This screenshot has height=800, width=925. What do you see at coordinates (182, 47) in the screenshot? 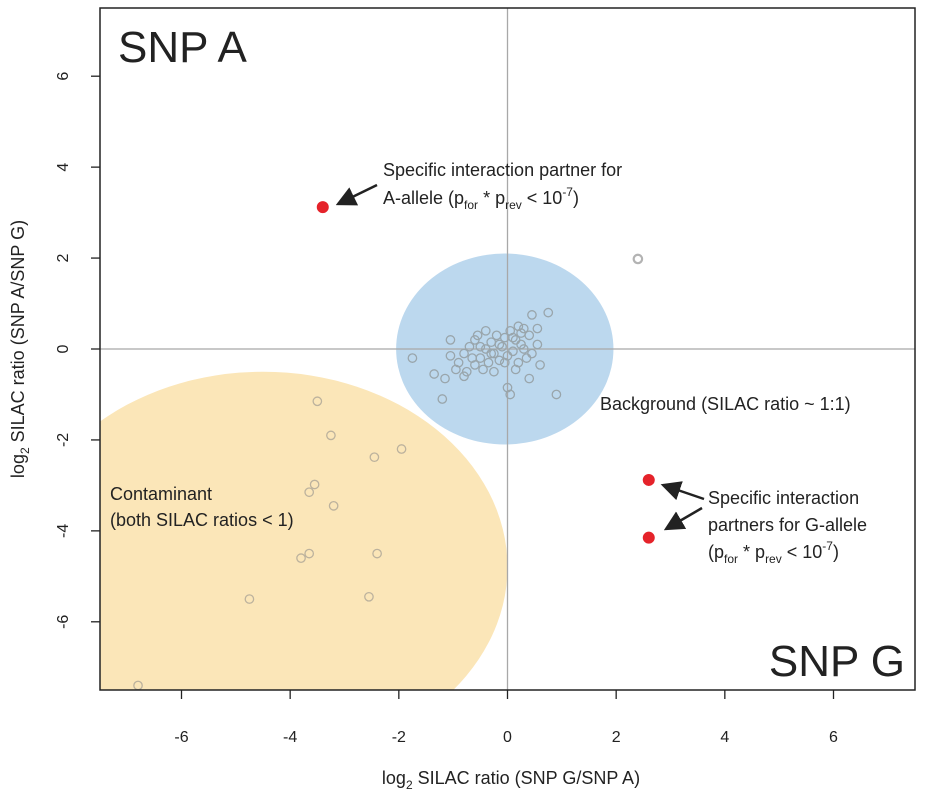
I see `corner-label-snp-a: SNP A` at bounding box center [182, 47].